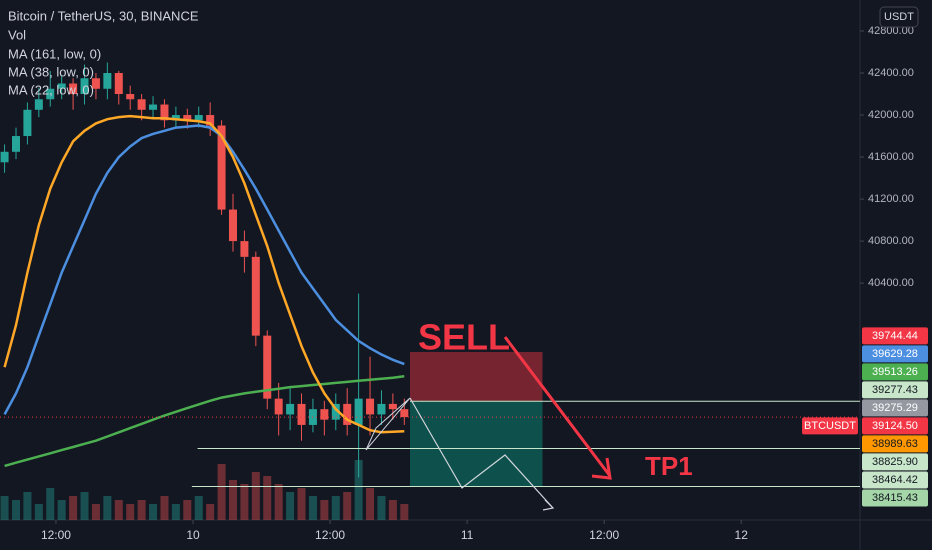  I want to click on legend-entry: MA (38, low, 0), so click(51, 71).